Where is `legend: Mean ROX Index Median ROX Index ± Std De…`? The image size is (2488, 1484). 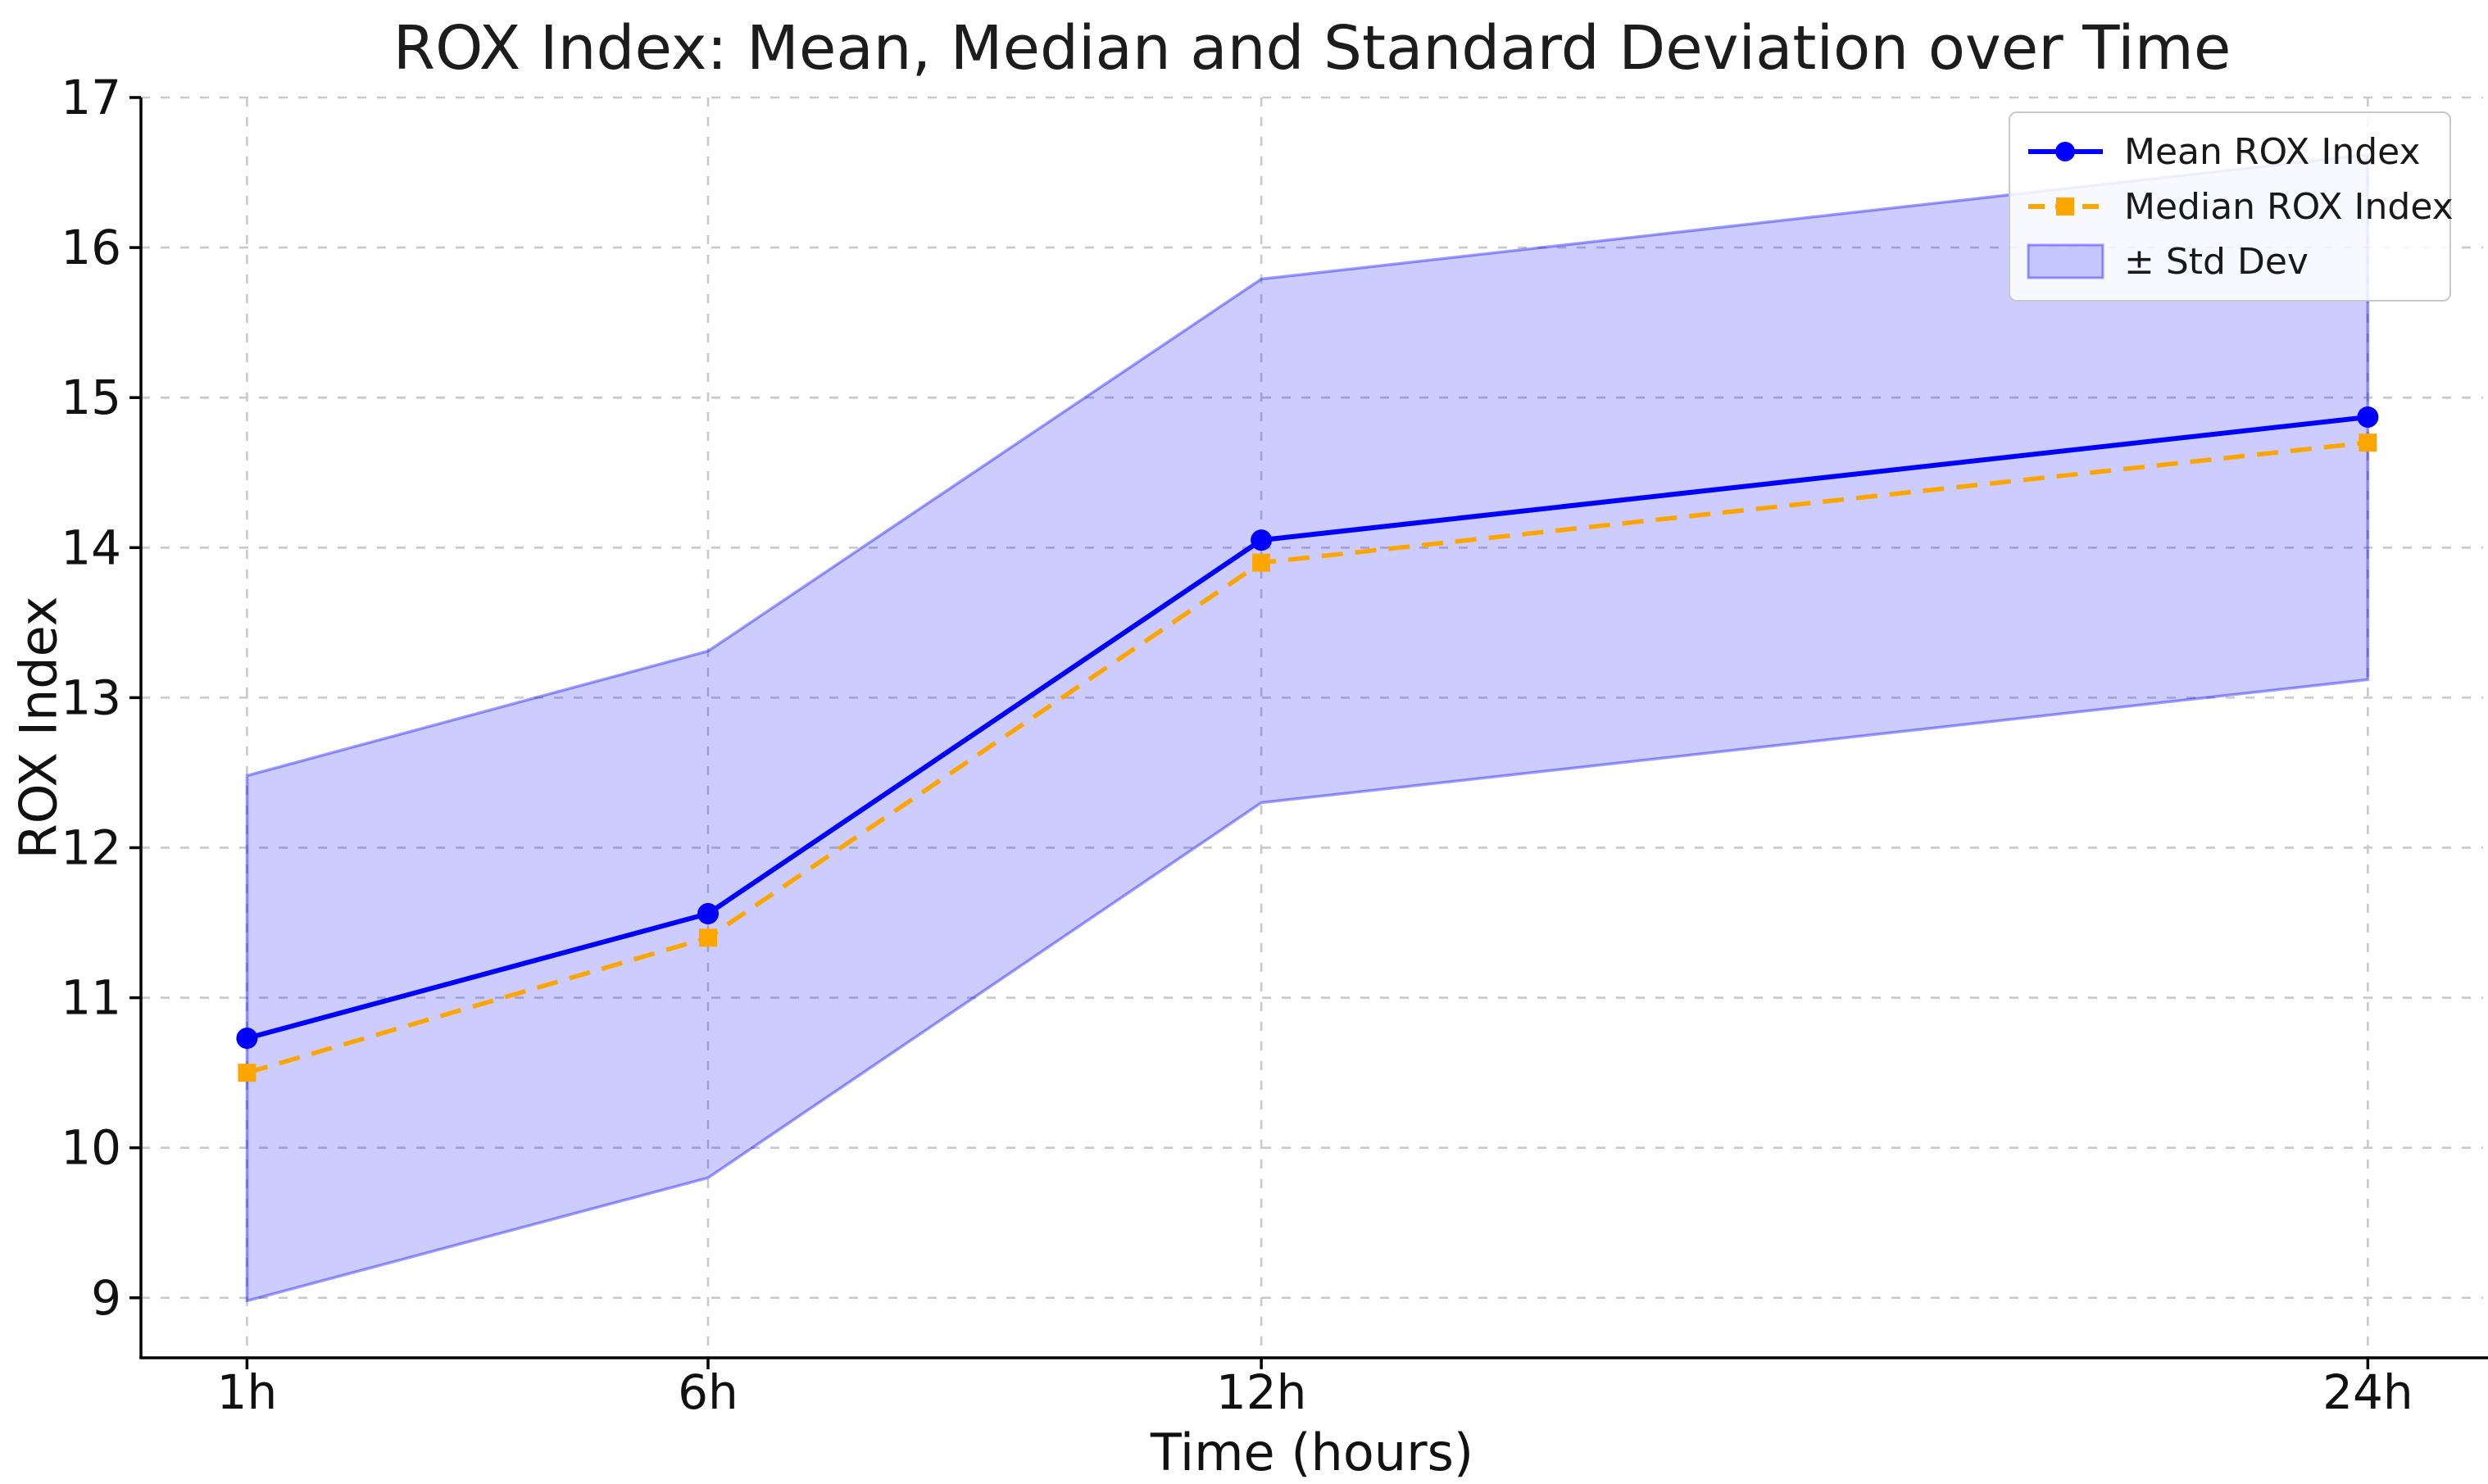 legend: Mean ROX Index Median ROX Index ± Std De… is located at coordinates (2231, 206).